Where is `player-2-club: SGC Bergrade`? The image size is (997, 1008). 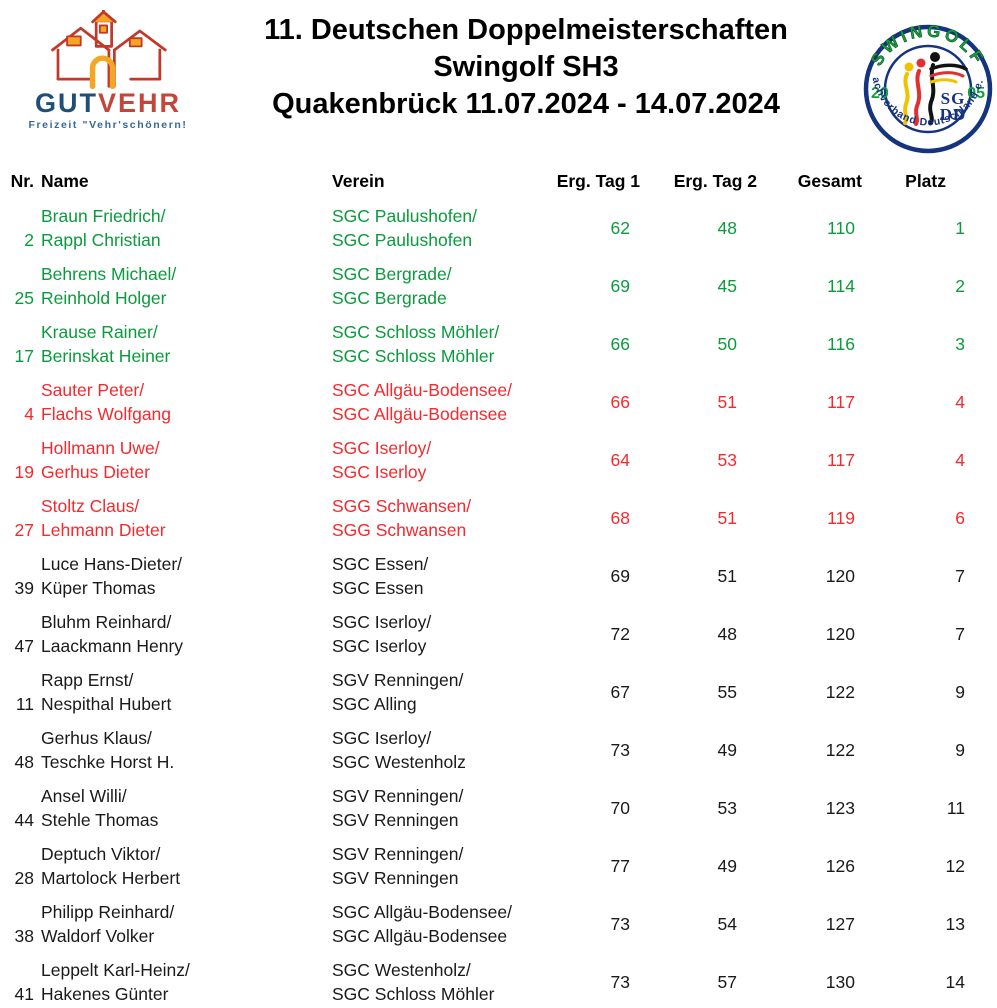
player-2-club: SGC Bergrade is located at coordinates (389, 298).